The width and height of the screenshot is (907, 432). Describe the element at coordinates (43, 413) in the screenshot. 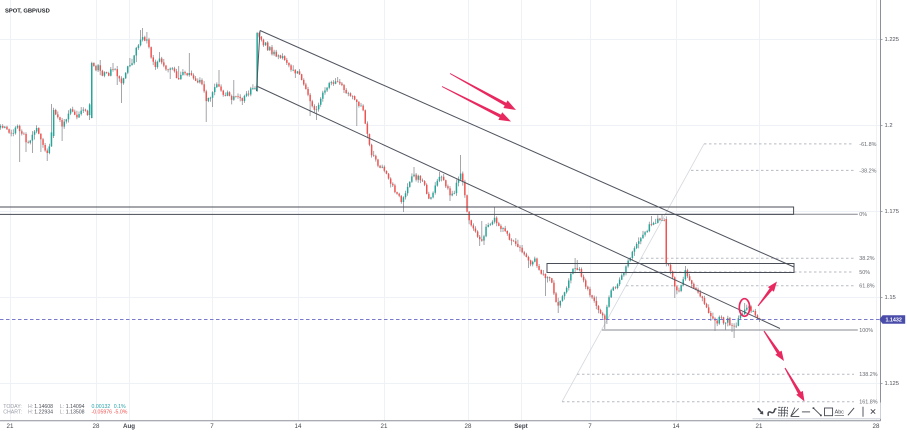

I see `svg-text: 1.22934` at that location.